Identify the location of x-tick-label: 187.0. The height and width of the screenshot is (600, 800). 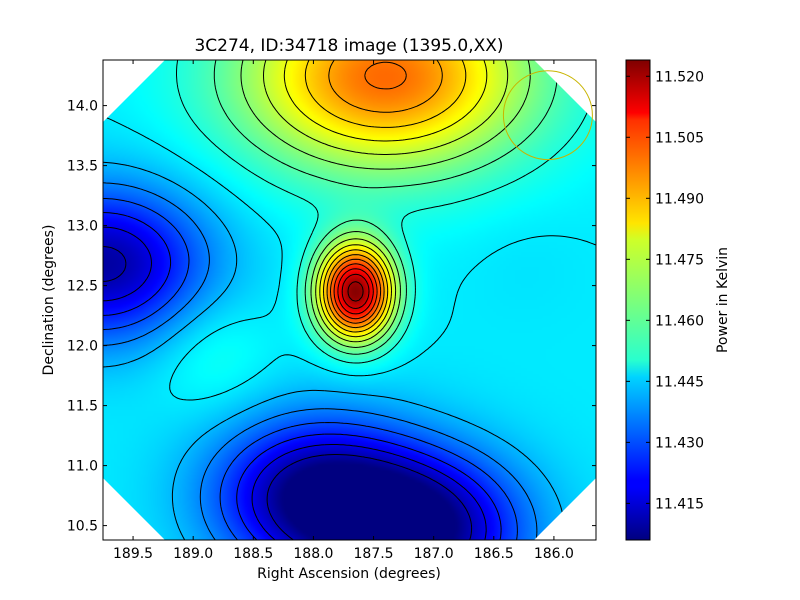
(434, 554).